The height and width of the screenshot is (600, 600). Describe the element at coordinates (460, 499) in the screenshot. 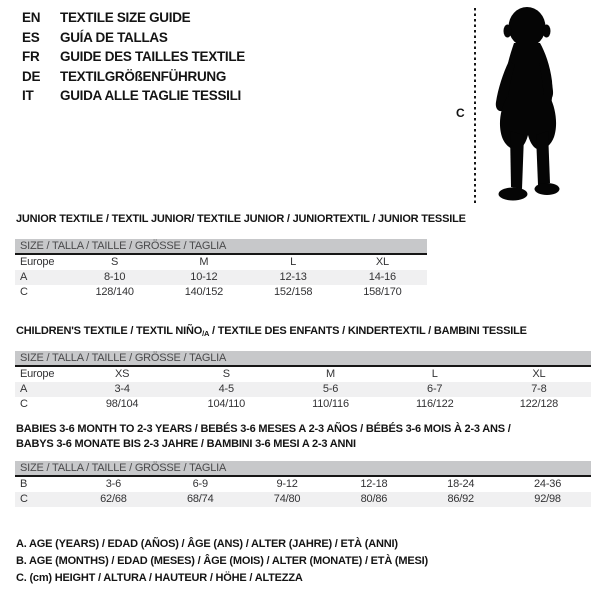

I see `table-cell: 86/92` at that location.